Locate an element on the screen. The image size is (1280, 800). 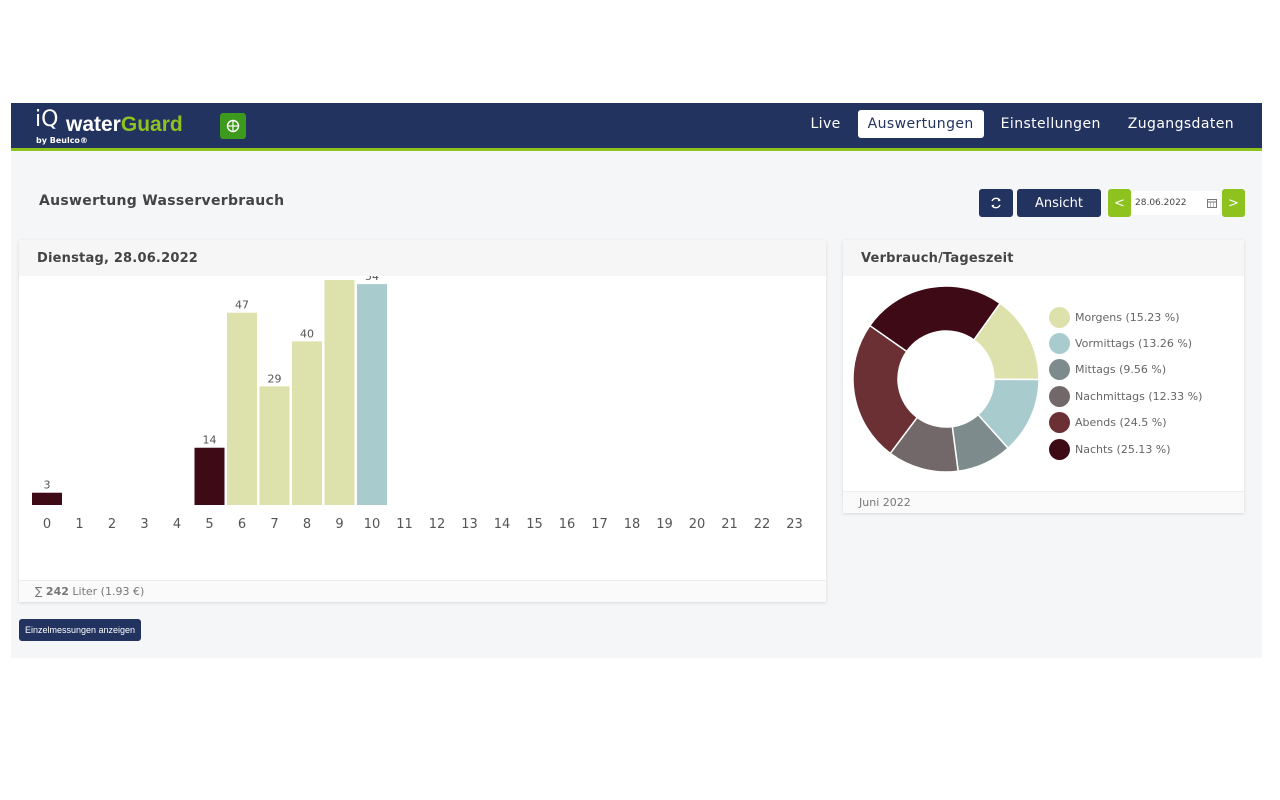
donut-panel-title: Verbrauch/Tageszeit is located at coordinates (1043, 258).